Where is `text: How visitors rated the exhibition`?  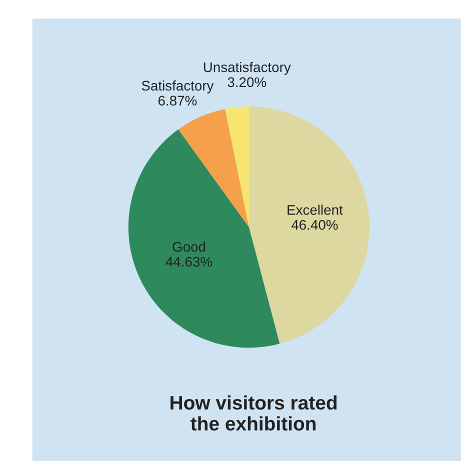
text: How visitors rated the exhibition is located at coordinates (253, 413).